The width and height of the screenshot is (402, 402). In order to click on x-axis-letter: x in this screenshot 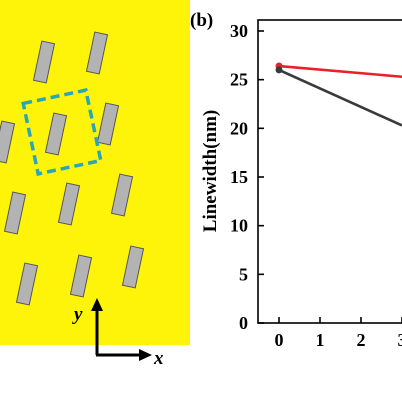, I will do `click(158, 358)`.